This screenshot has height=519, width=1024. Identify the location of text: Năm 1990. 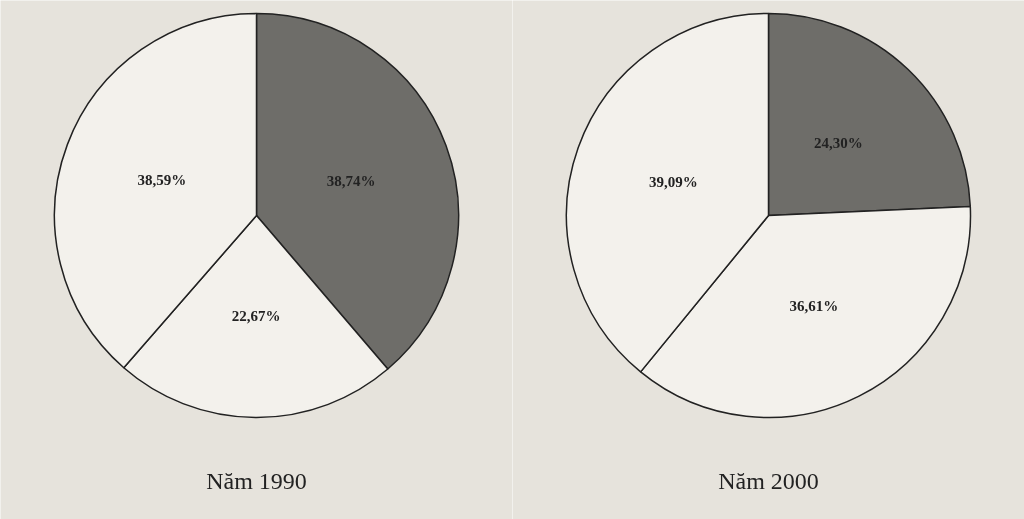
(256, 480).